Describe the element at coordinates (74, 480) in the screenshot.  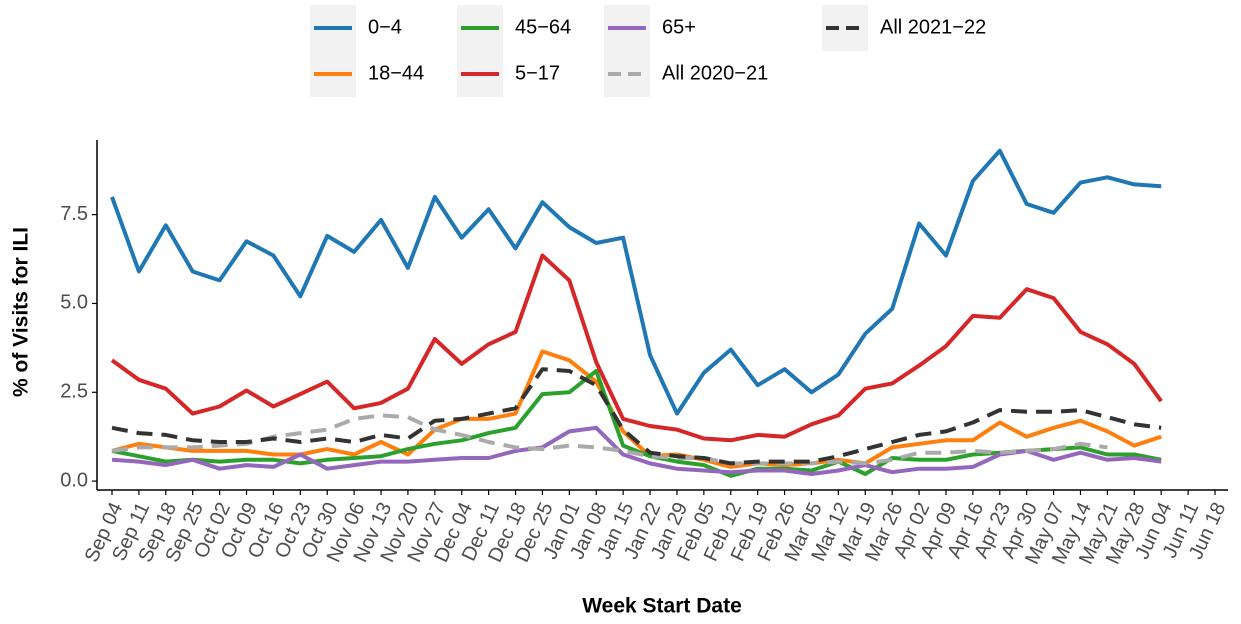
I see `y-tick-label: 0.0` at that location.